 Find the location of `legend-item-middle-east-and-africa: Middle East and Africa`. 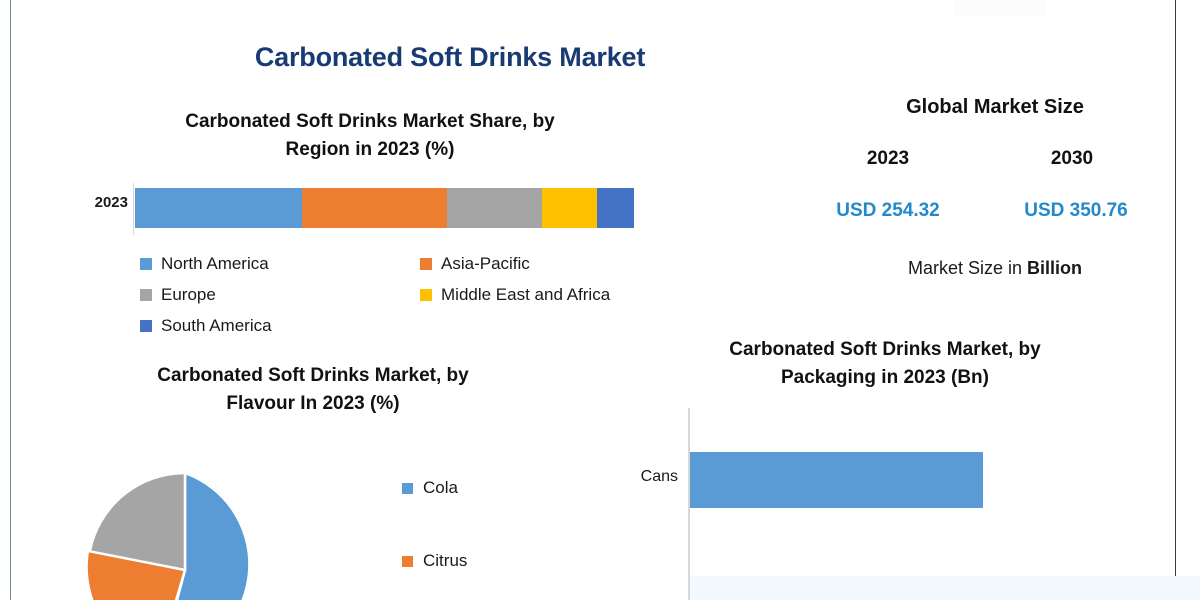

legend-item-middle-east-and-africa: Middle East and Africa is located at coordinates (560, 294).